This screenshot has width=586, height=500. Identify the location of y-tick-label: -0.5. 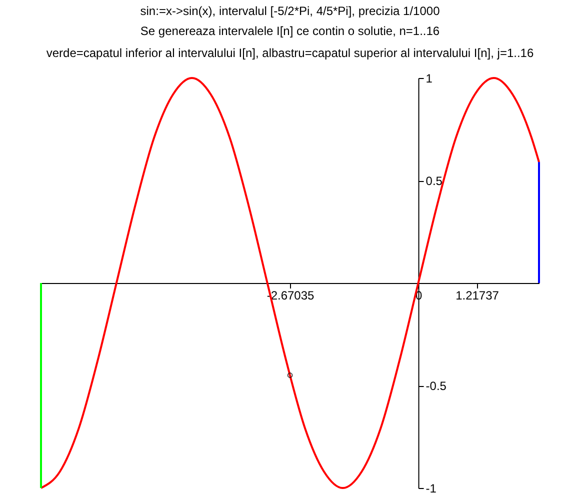
(436, 386).